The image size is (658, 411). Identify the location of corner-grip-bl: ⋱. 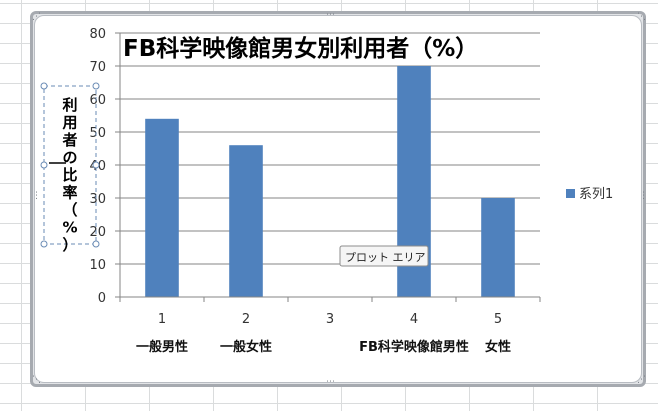
(36, 380).